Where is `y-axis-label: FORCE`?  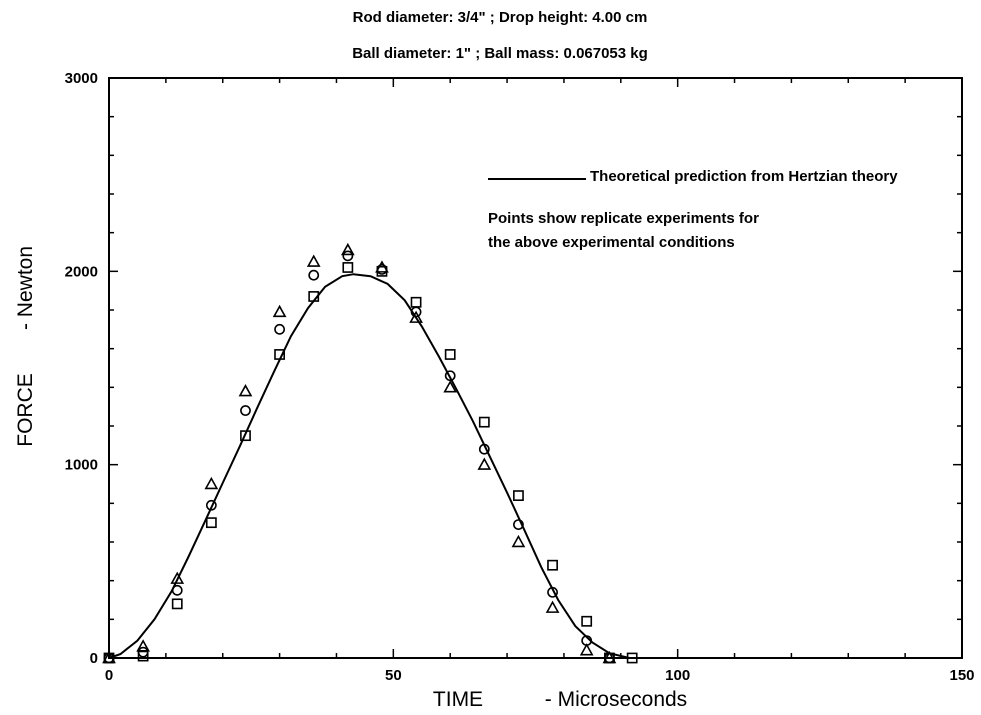 y-axis-label: FORCE is located at coordinates (25, 410).